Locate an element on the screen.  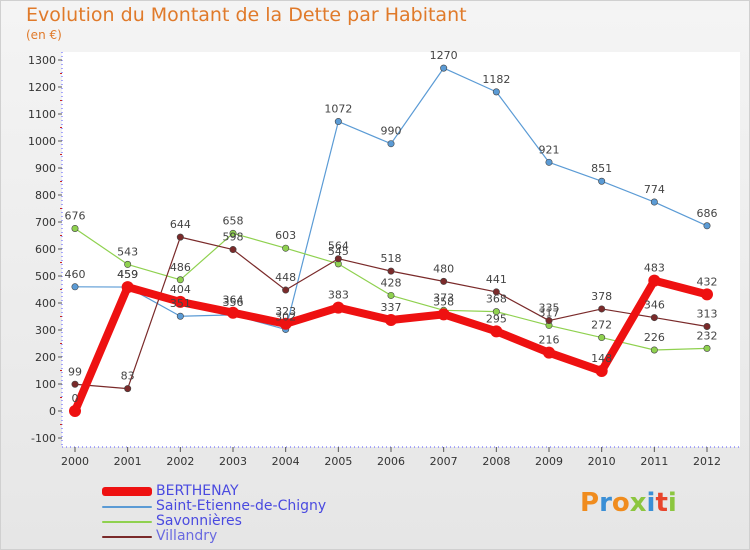
x-tick-label: 2010 is located at coordinates (602, 461).